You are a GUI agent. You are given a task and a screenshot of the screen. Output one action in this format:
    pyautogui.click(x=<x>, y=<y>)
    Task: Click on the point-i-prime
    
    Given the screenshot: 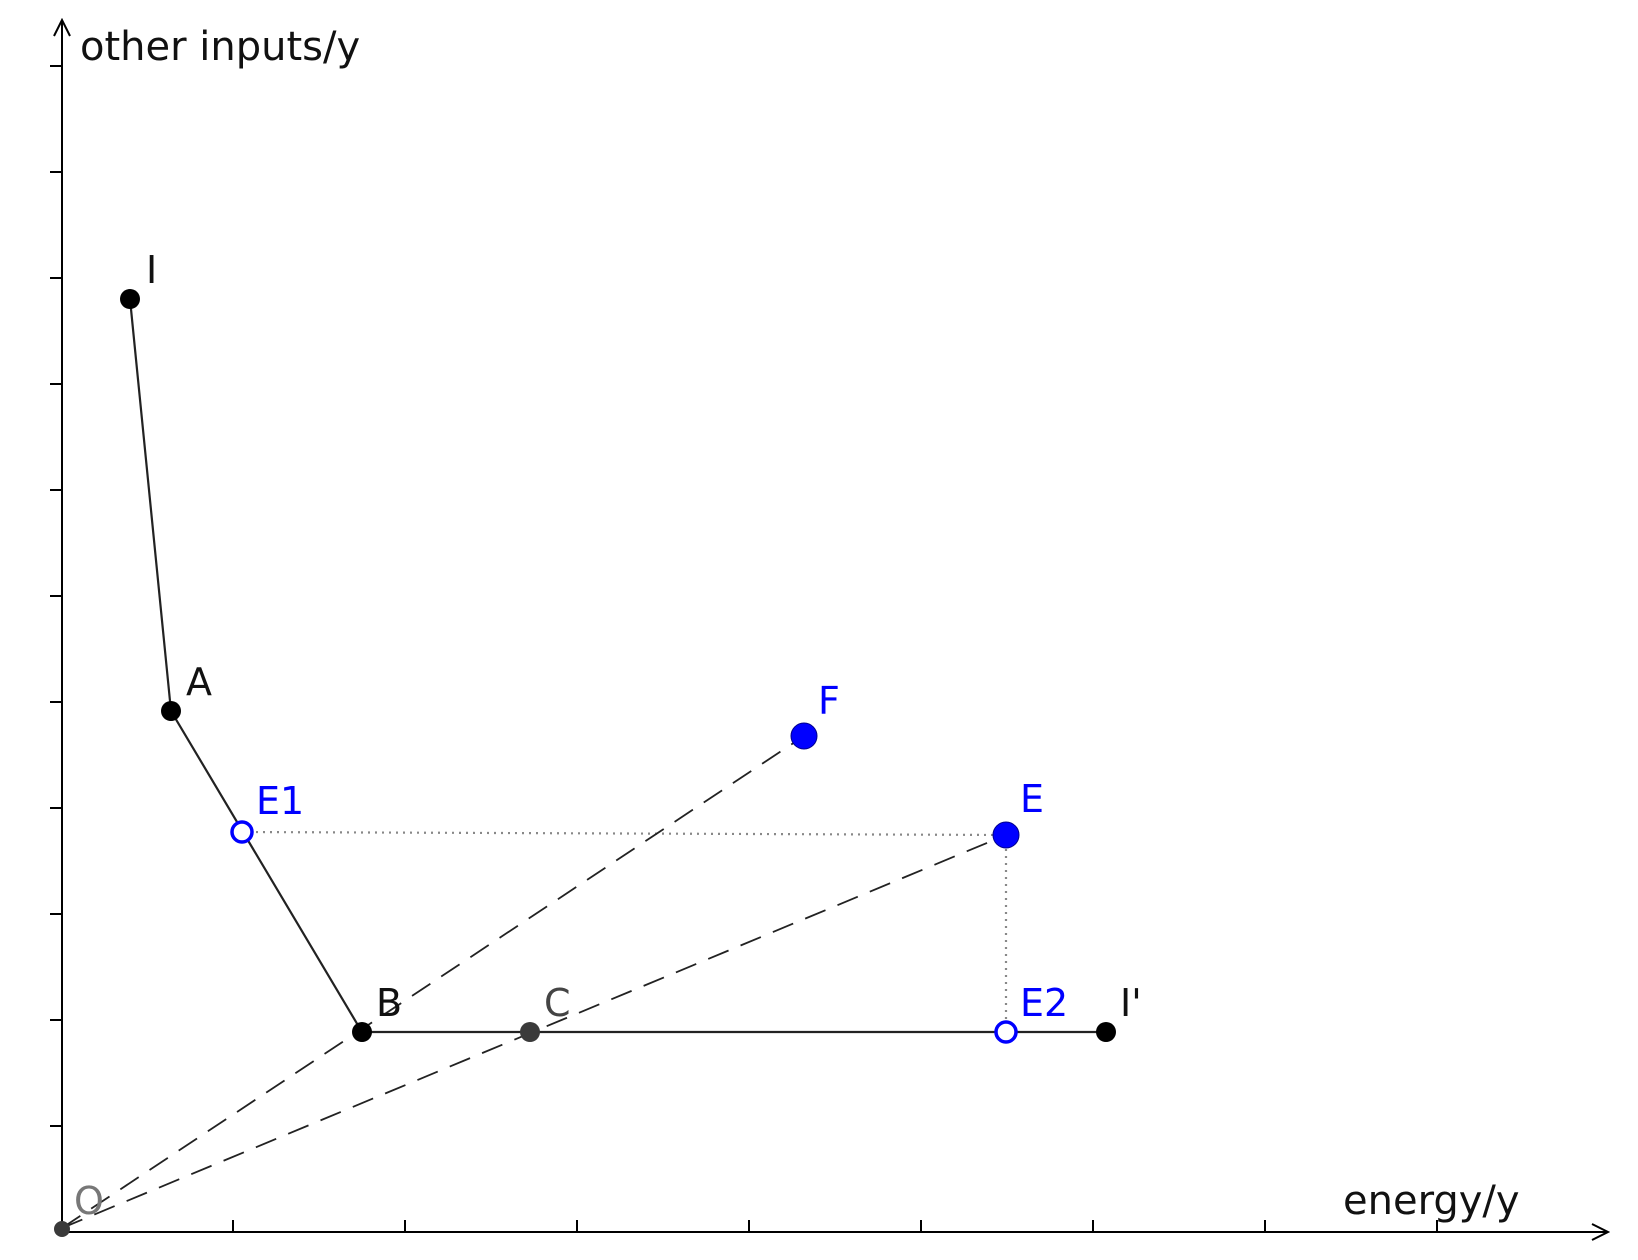 What is the action you would take?
    pyautogui.click(x=1106, y=1032)
    